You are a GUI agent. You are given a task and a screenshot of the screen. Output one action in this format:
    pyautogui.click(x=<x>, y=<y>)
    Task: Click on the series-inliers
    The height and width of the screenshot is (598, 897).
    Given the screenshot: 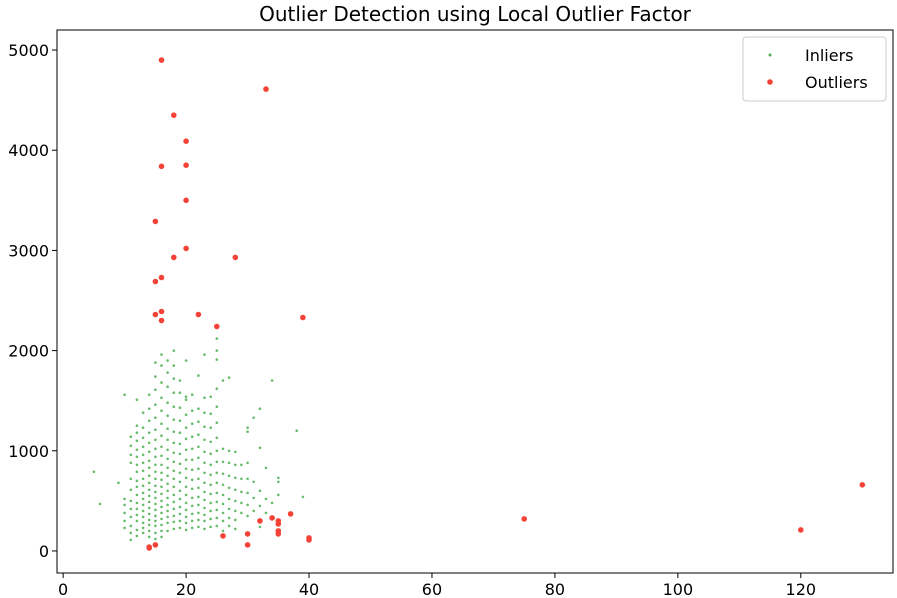 What is the action you would take?
    pyautogui.click(x=198, y=439)
    